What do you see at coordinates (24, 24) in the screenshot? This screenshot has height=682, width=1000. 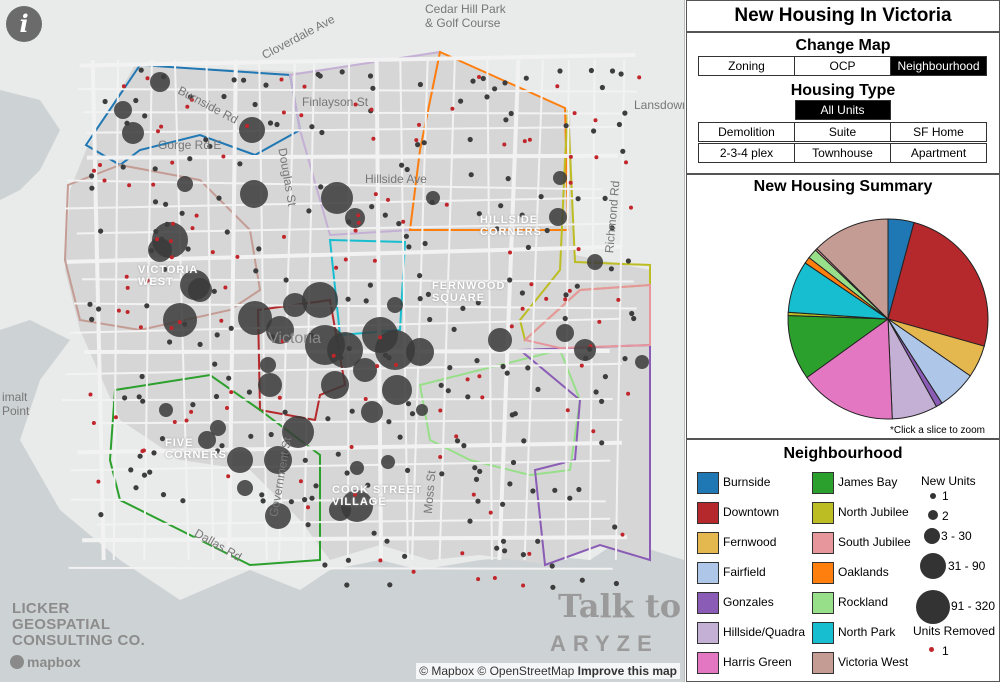 I see `info-icon: i` at bounding box center [24, 24].